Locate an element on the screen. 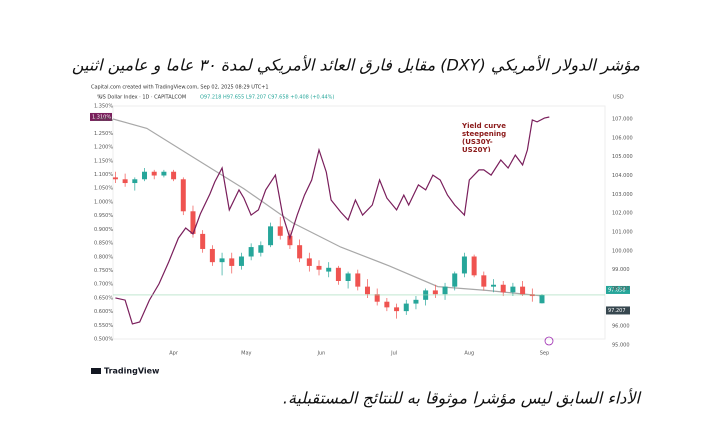 This screenshot has width=720, height=446. y2-tick-label: 103.000 is located at coordinates (622, 195).